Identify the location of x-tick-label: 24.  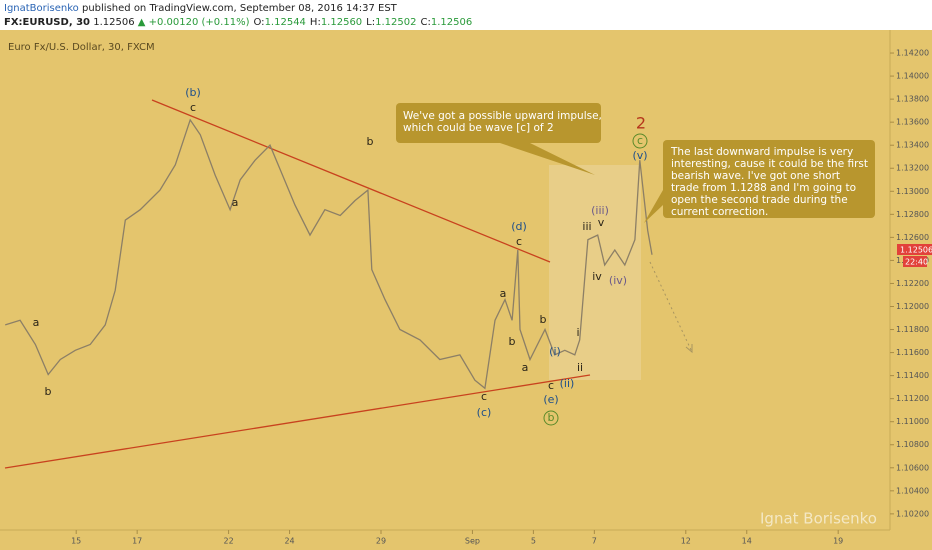
(289, 541).